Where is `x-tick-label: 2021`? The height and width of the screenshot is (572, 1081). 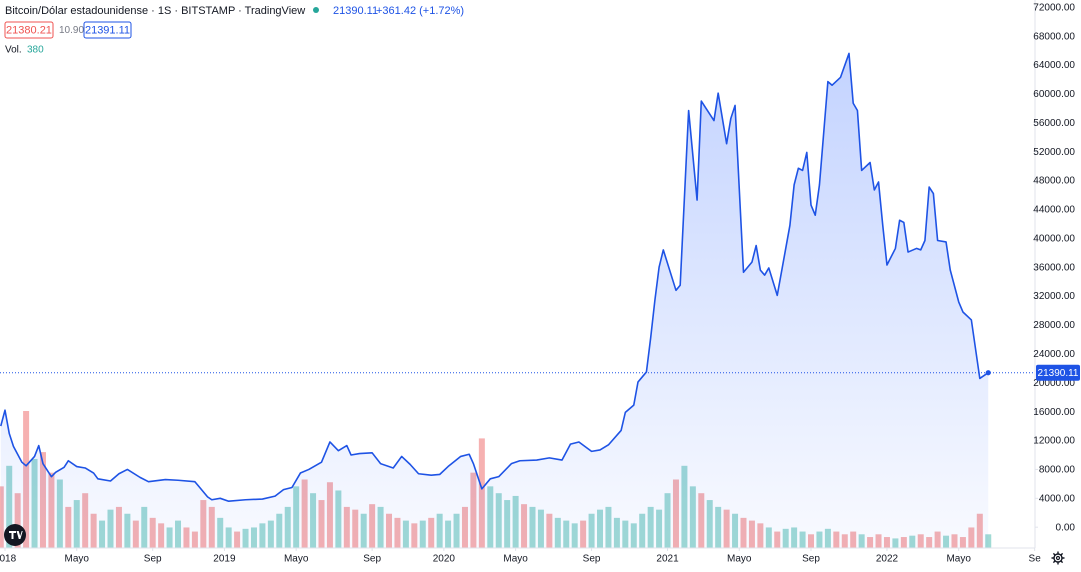 x-tick-label: 2021 is located at coordinates (667, 559).